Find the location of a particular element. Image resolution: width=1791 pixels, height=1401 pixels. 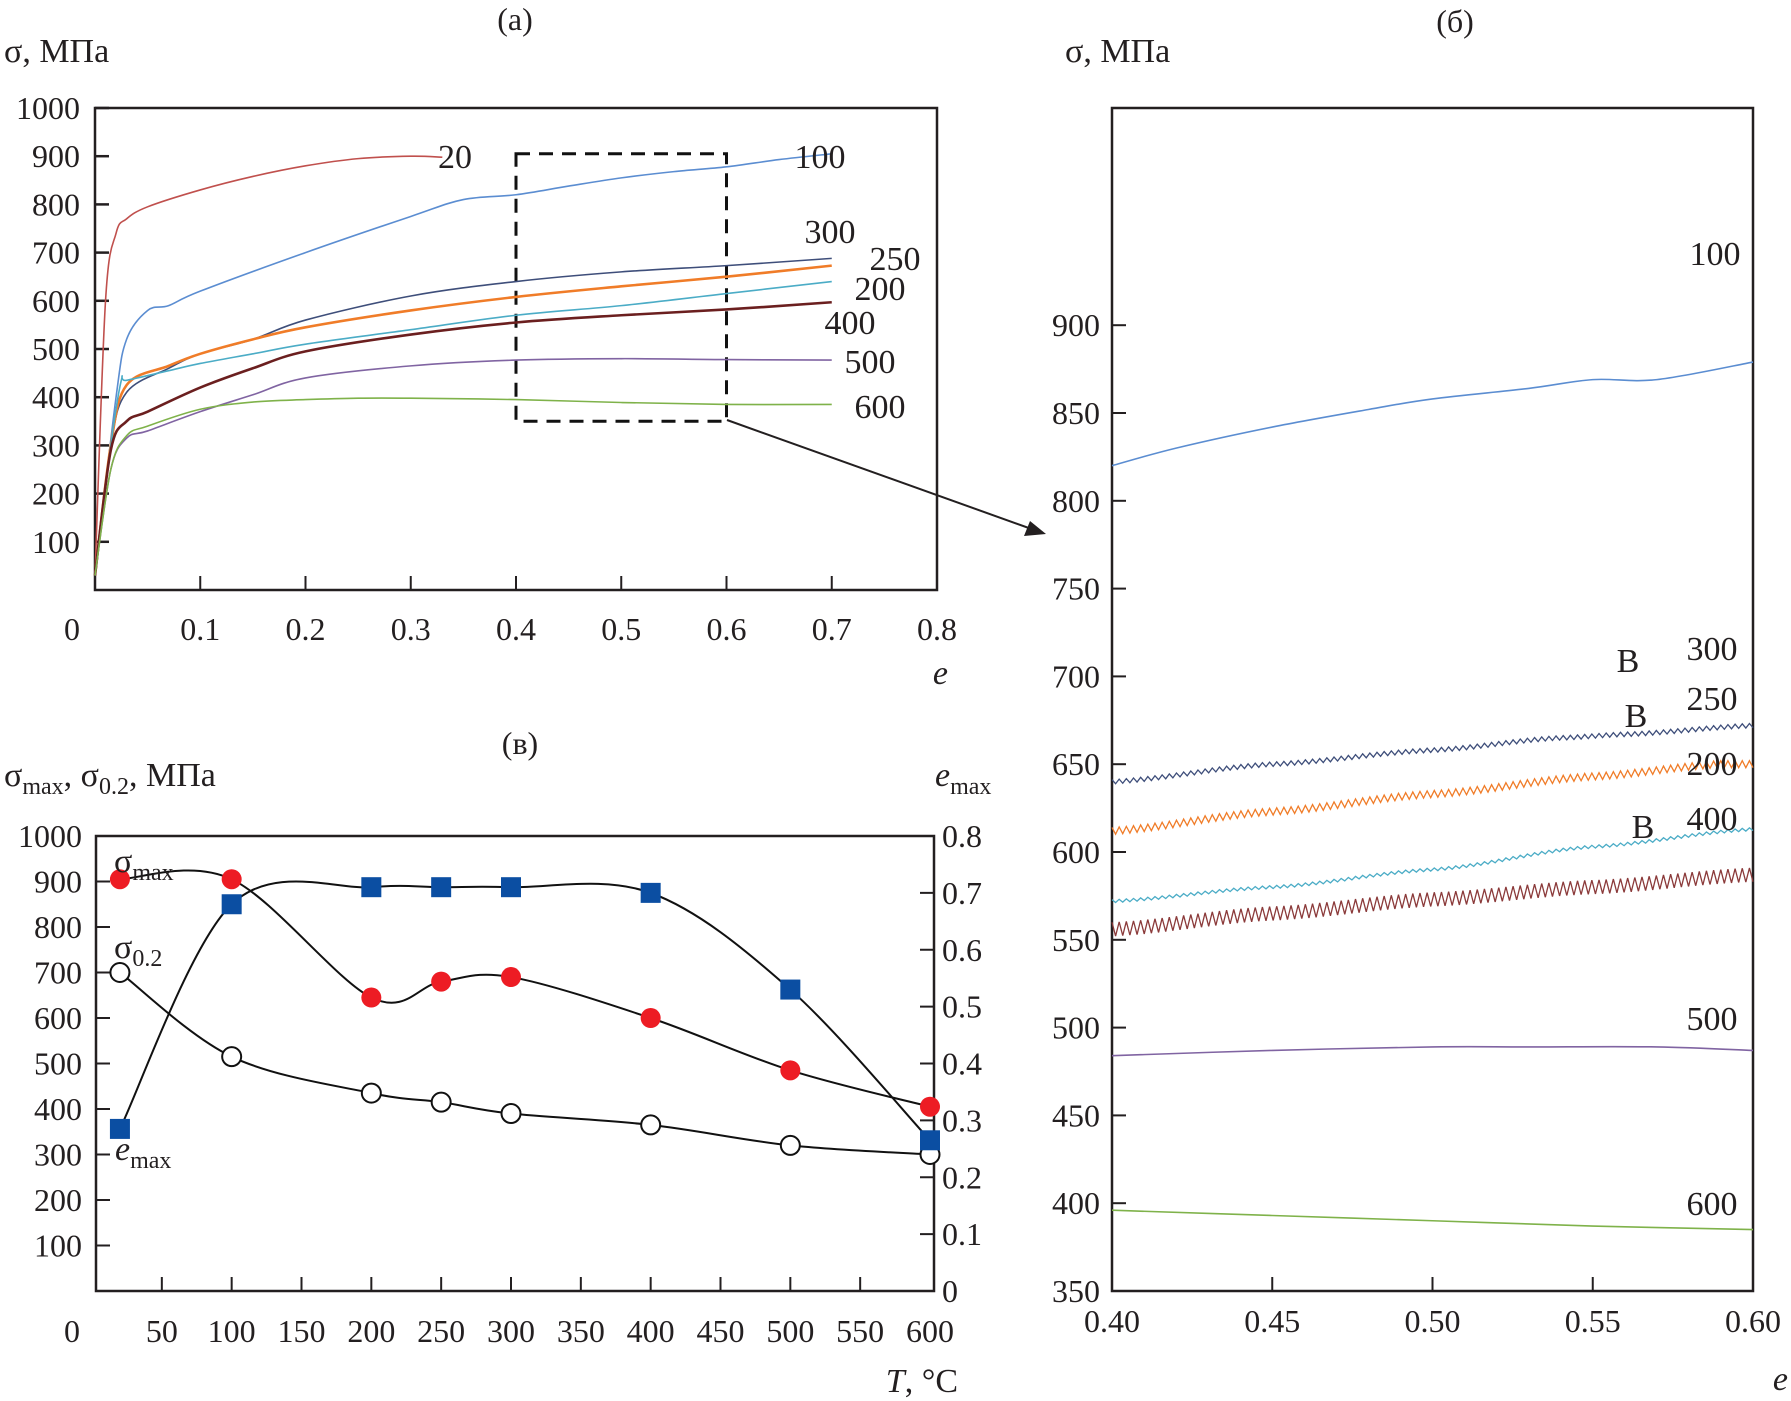

x-tick-label: 0.60 is located at coordinates (1753, 1321).